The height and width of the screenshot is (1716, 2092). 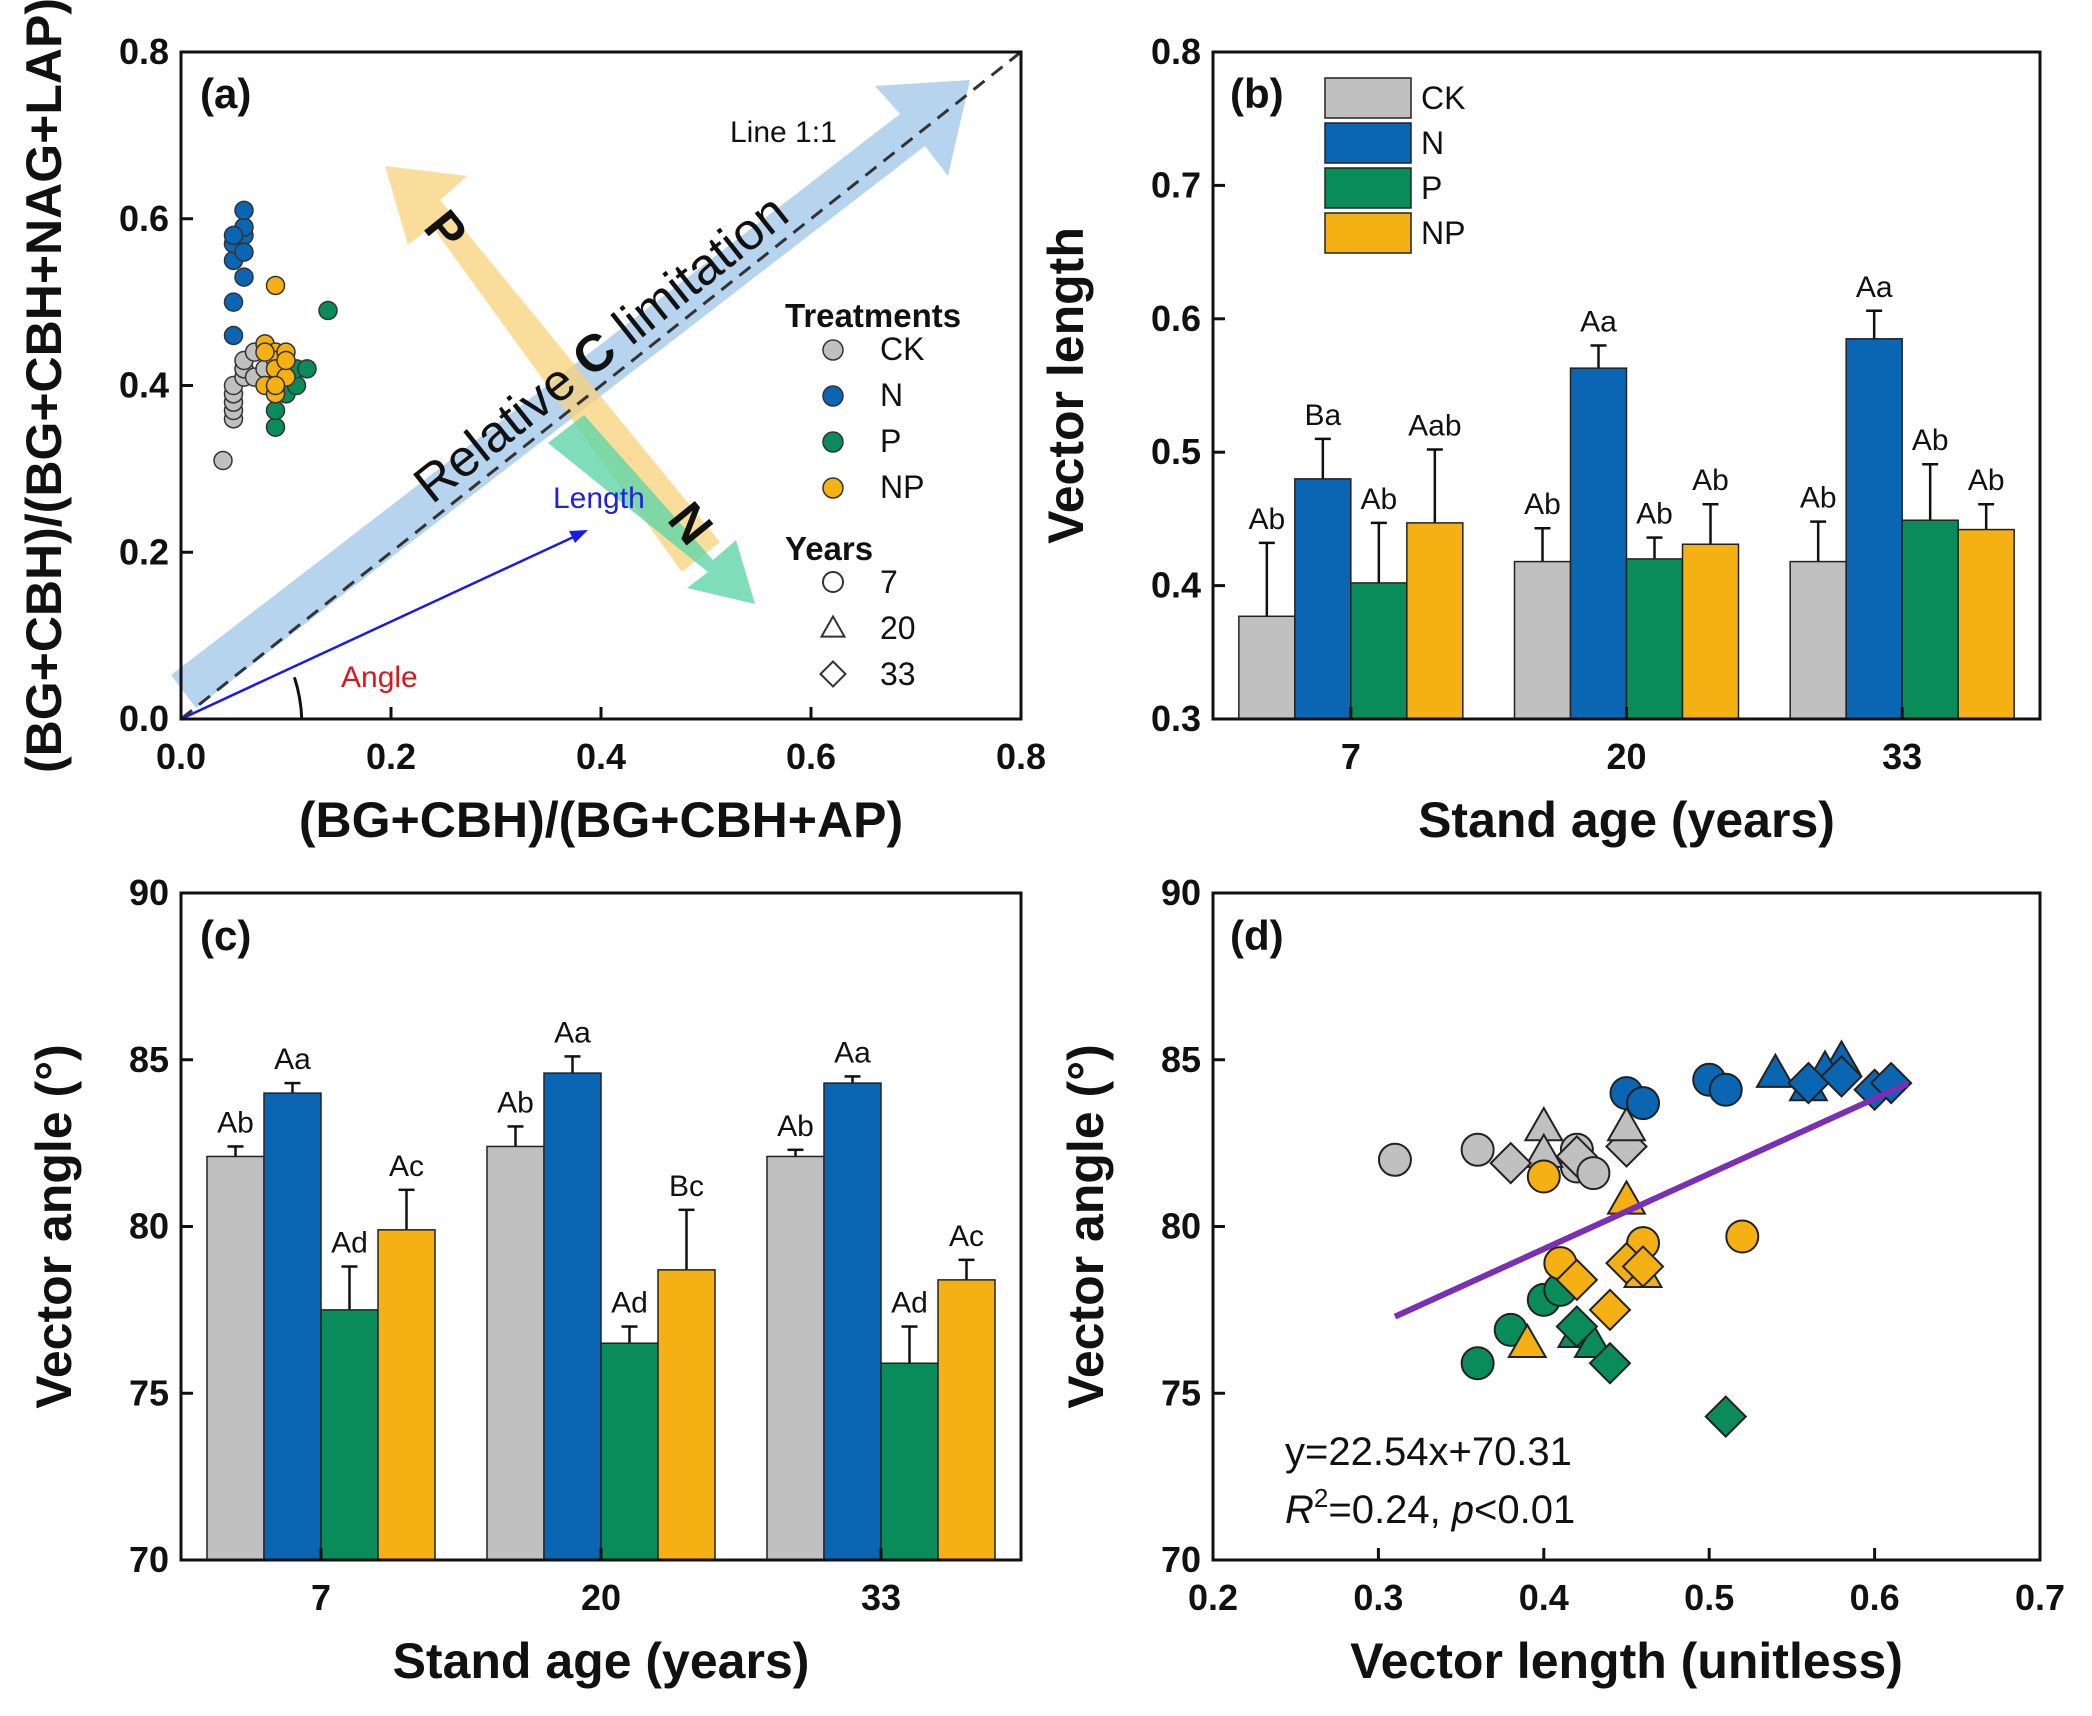 I want to click on panel-d-ytick-label: 85, so click(x=1181, y=1059).